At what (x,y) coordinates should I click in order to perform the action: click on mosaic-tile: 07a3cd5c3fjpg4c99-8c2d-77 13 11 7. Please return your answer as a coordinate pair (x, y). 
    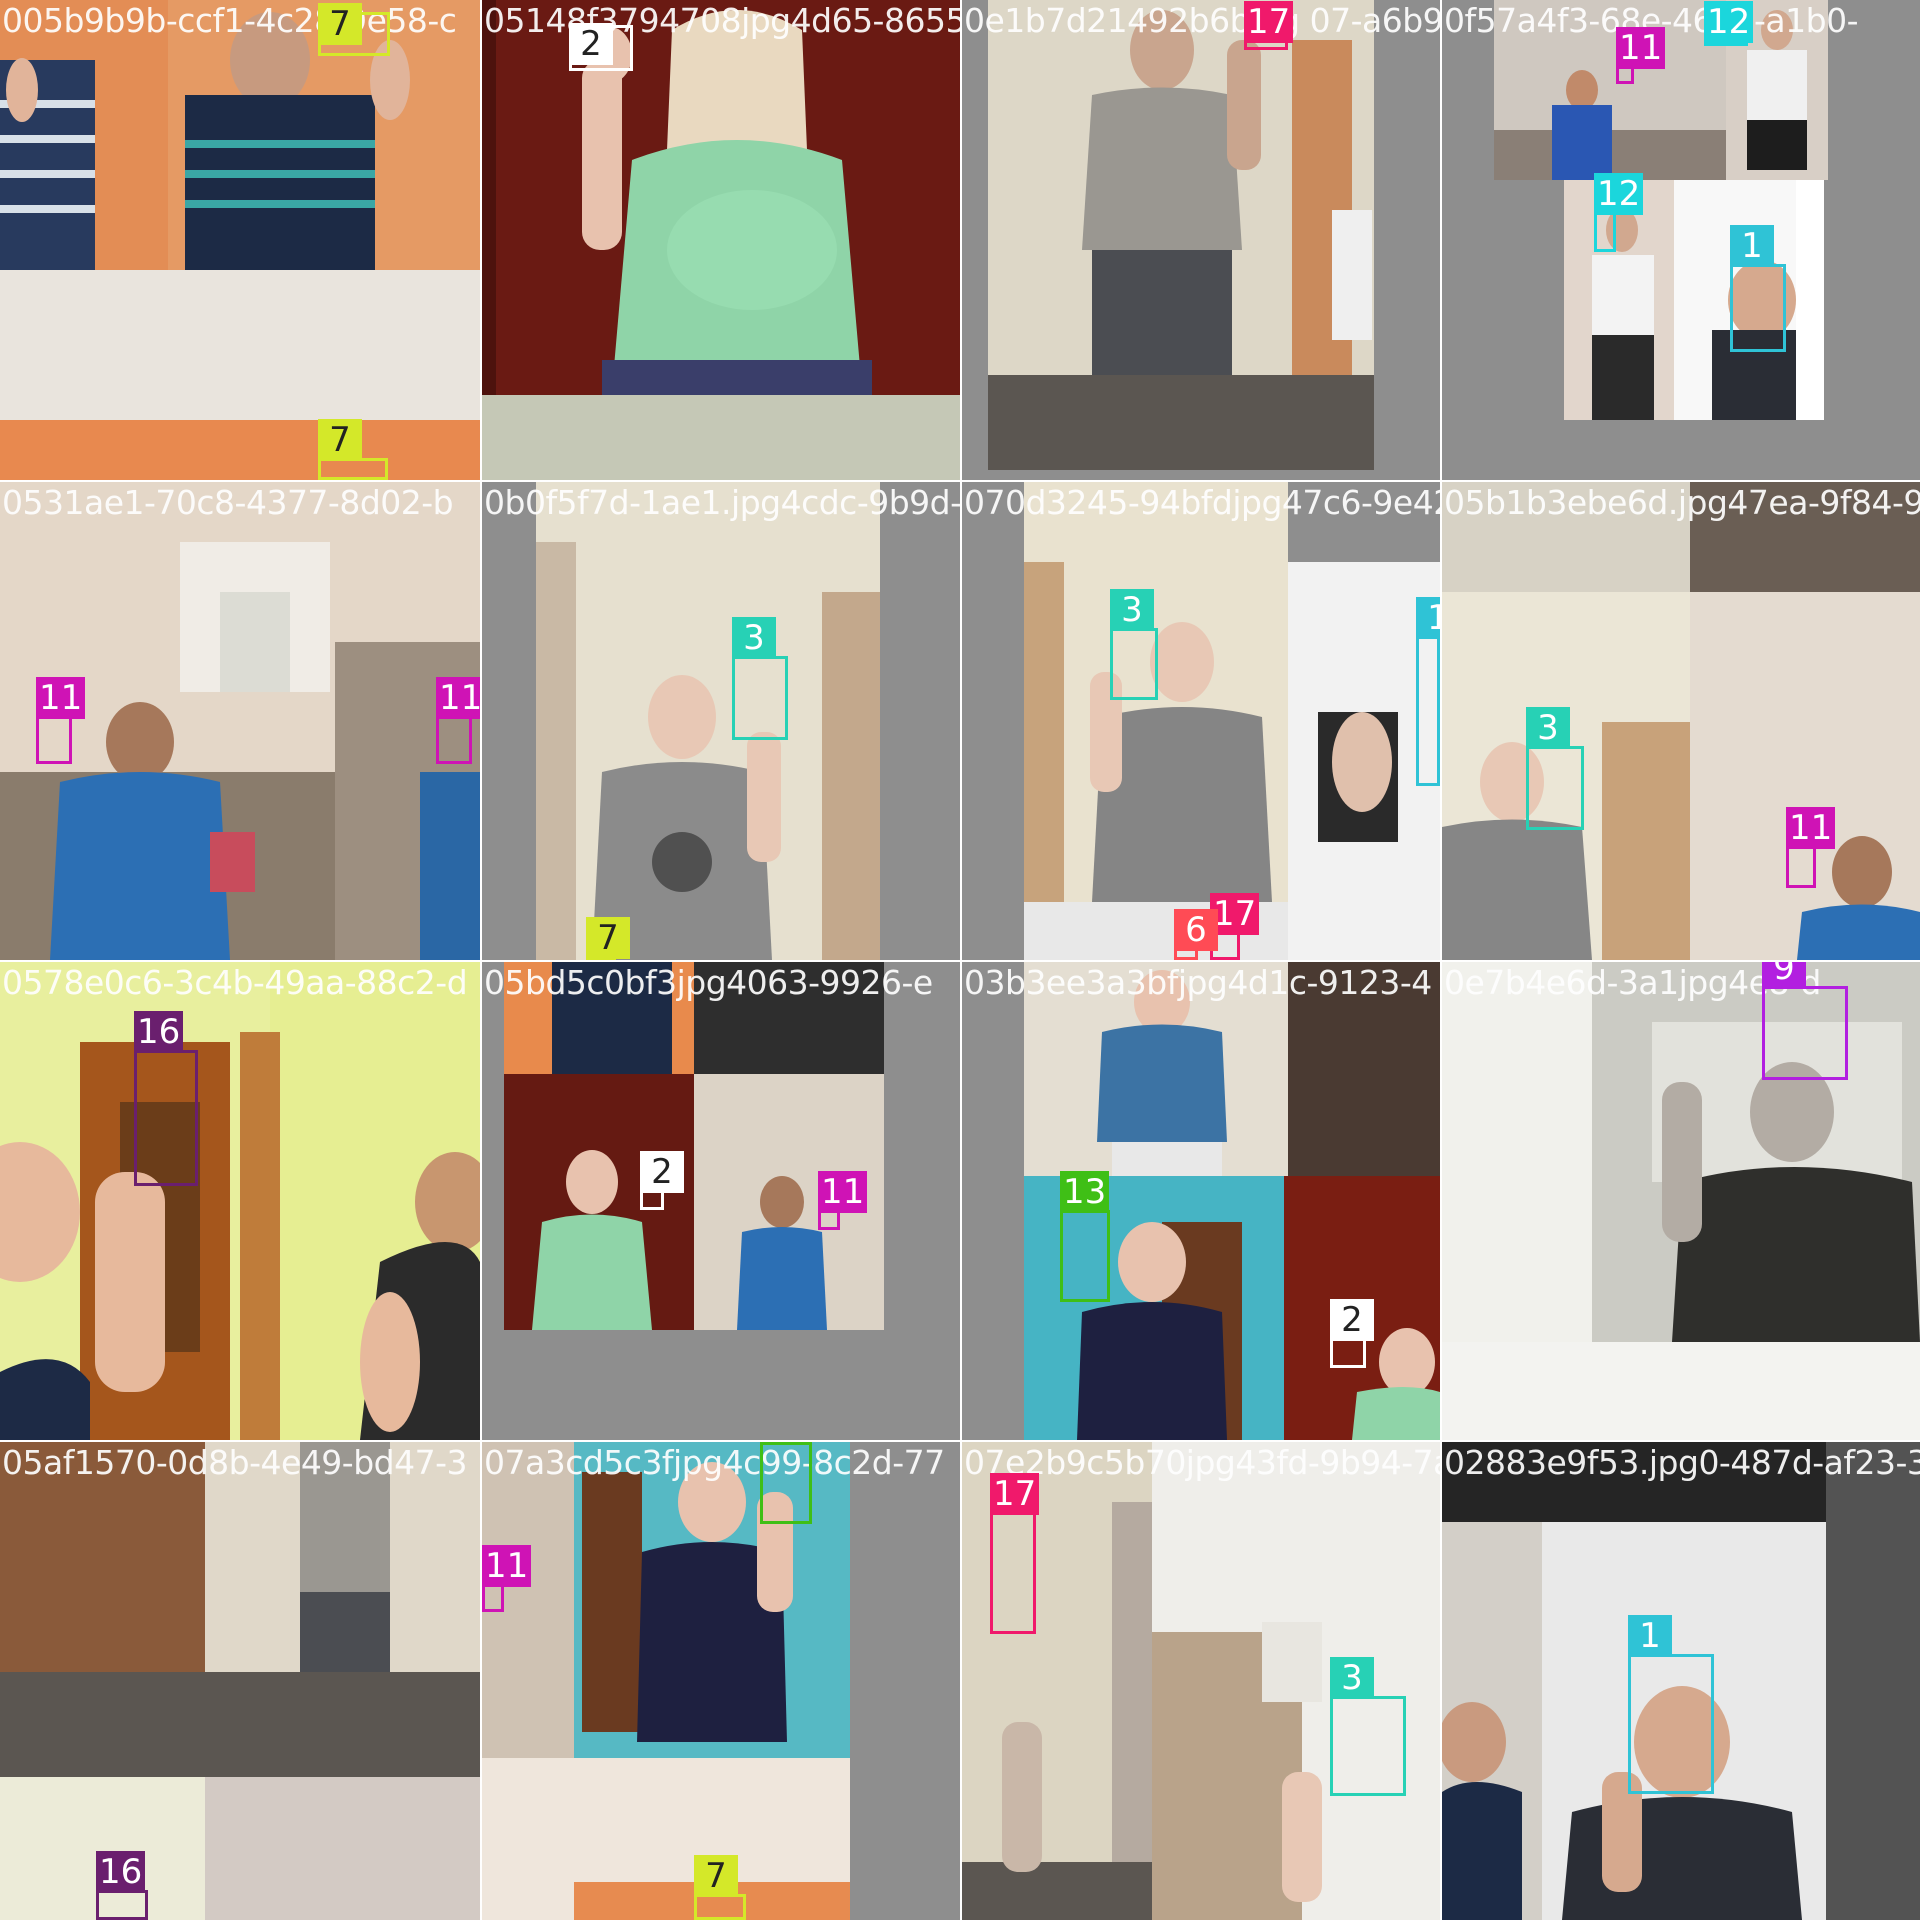
    Looking at the image, I should click on (721, 1681).